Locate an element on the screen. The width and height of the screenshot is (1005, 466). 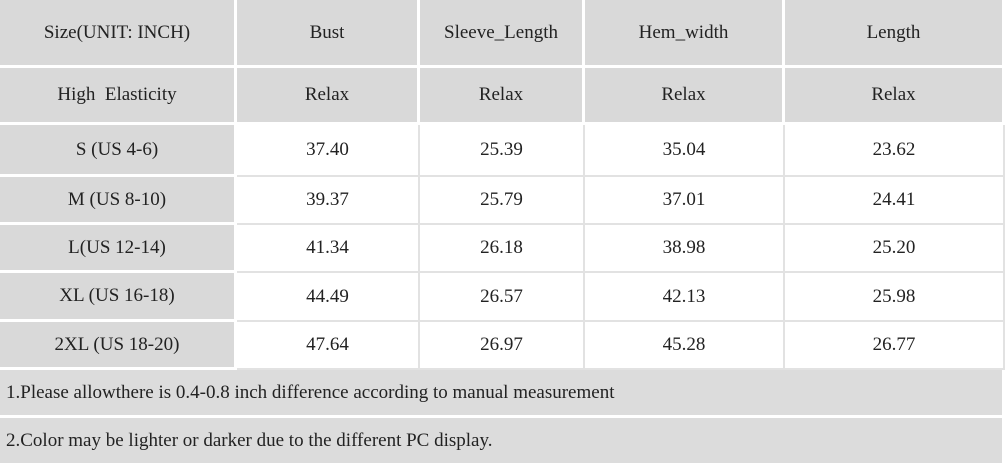
measurement: 35.04 is located at coordinates (685, 151).